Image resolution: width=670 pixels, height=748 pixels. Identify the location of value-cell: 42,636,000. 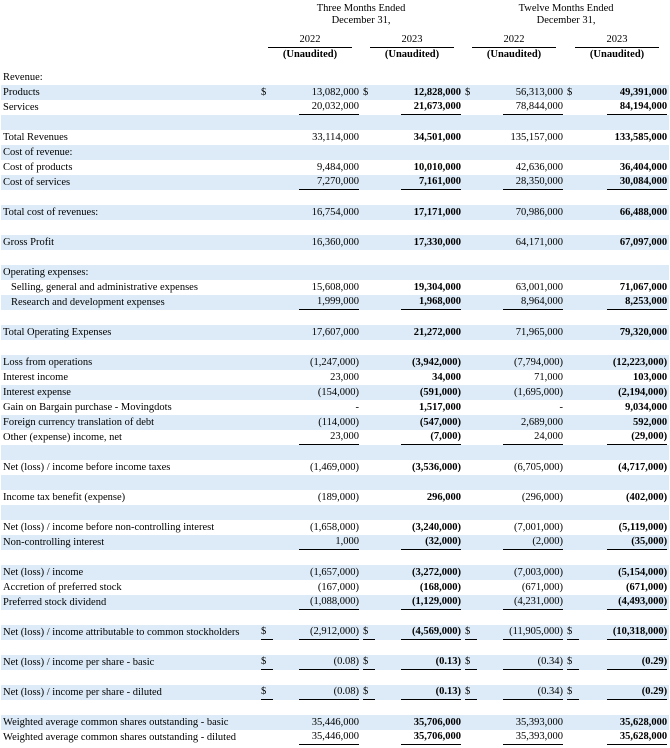
(522, 167).